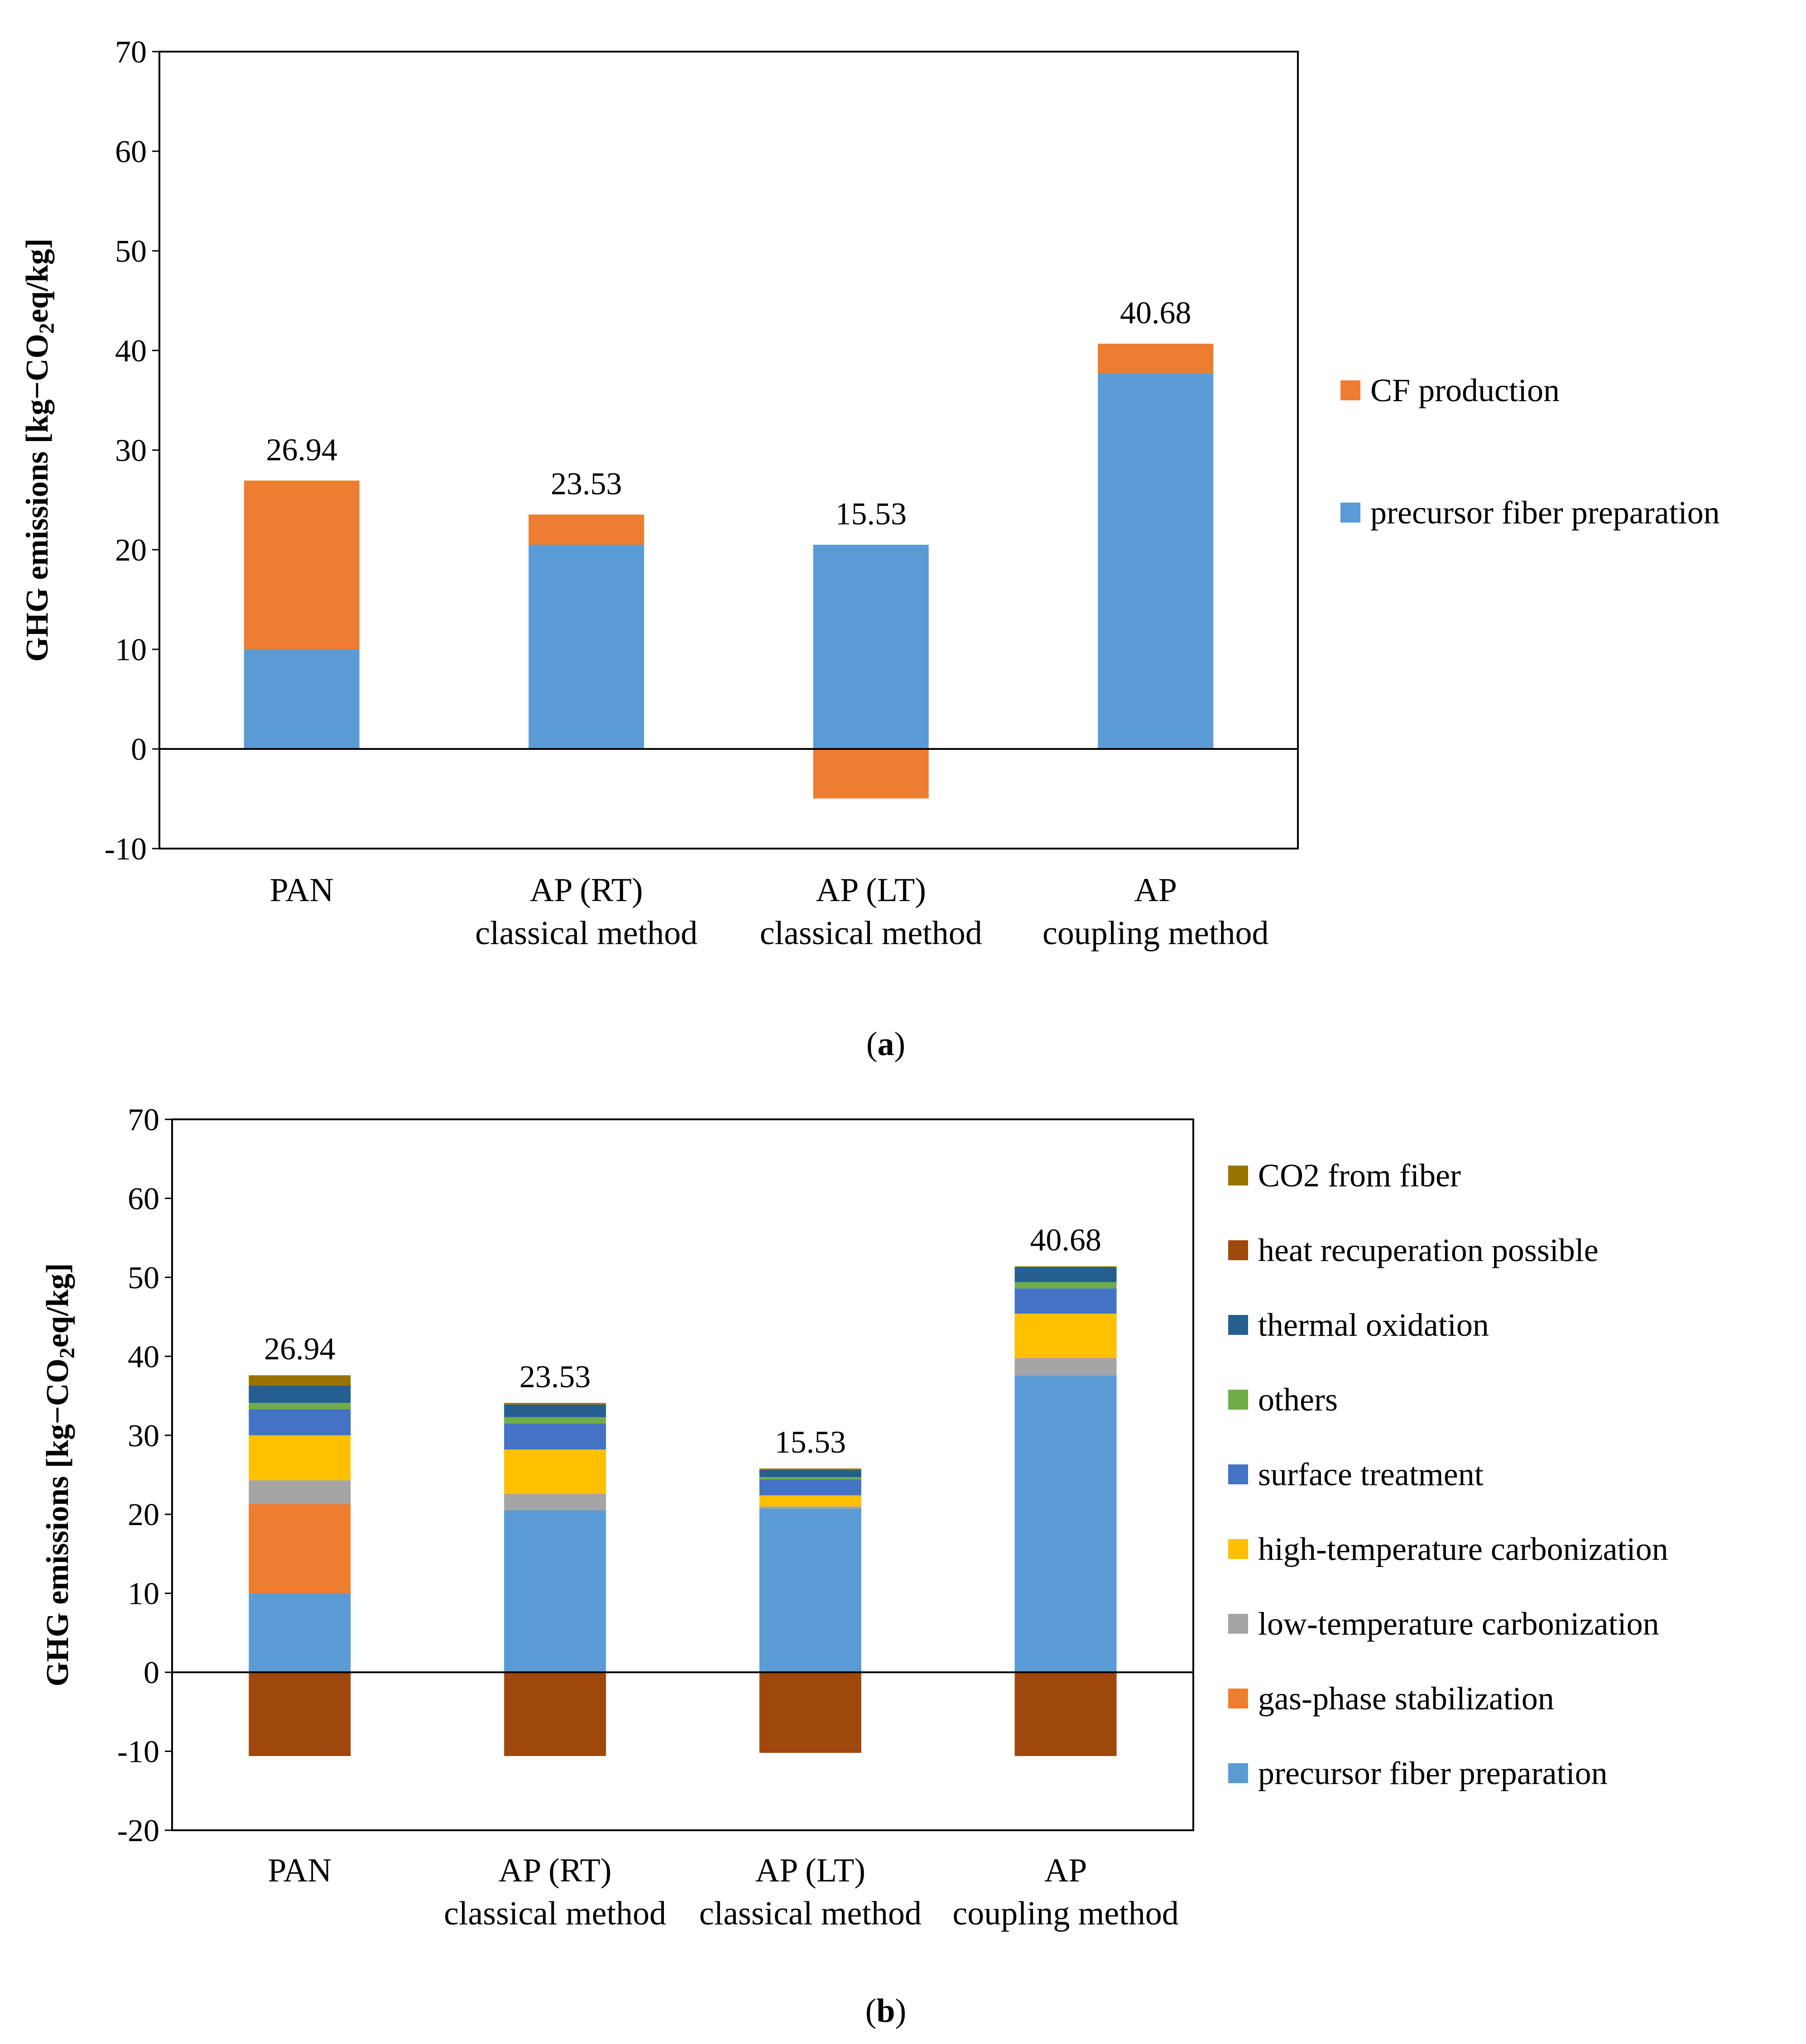  Describe the element at coordinates (885, 1044) in the screenshot. I see `caption: (a)` at that location.